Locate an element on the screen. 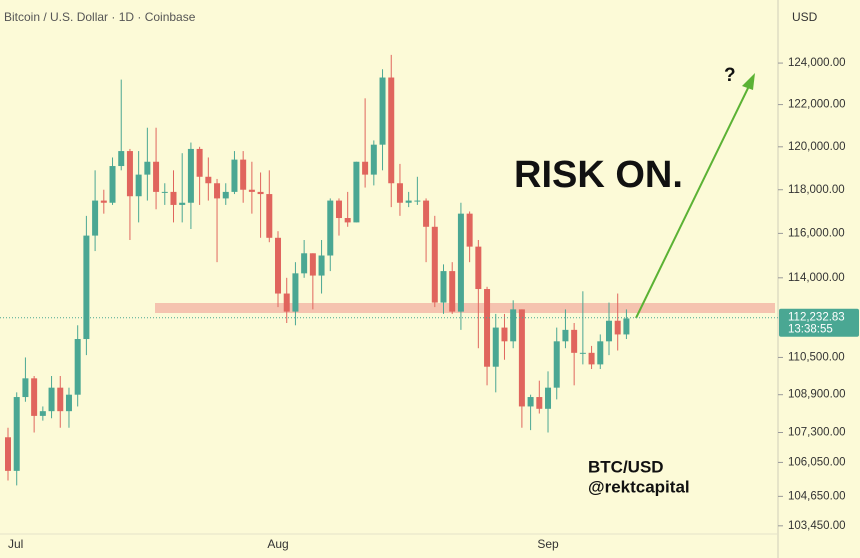 The height and width of the screenshot is (558, 860). annotation: RISK ON. is located at coordinates (598, 175).